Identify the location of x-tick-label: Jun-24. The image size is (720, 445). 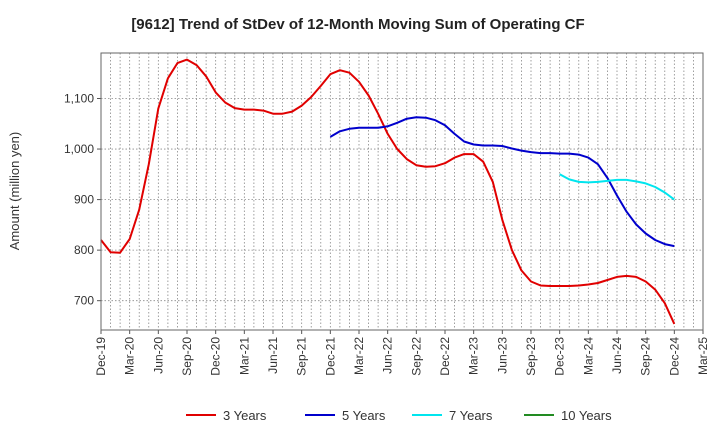
(617, 355).